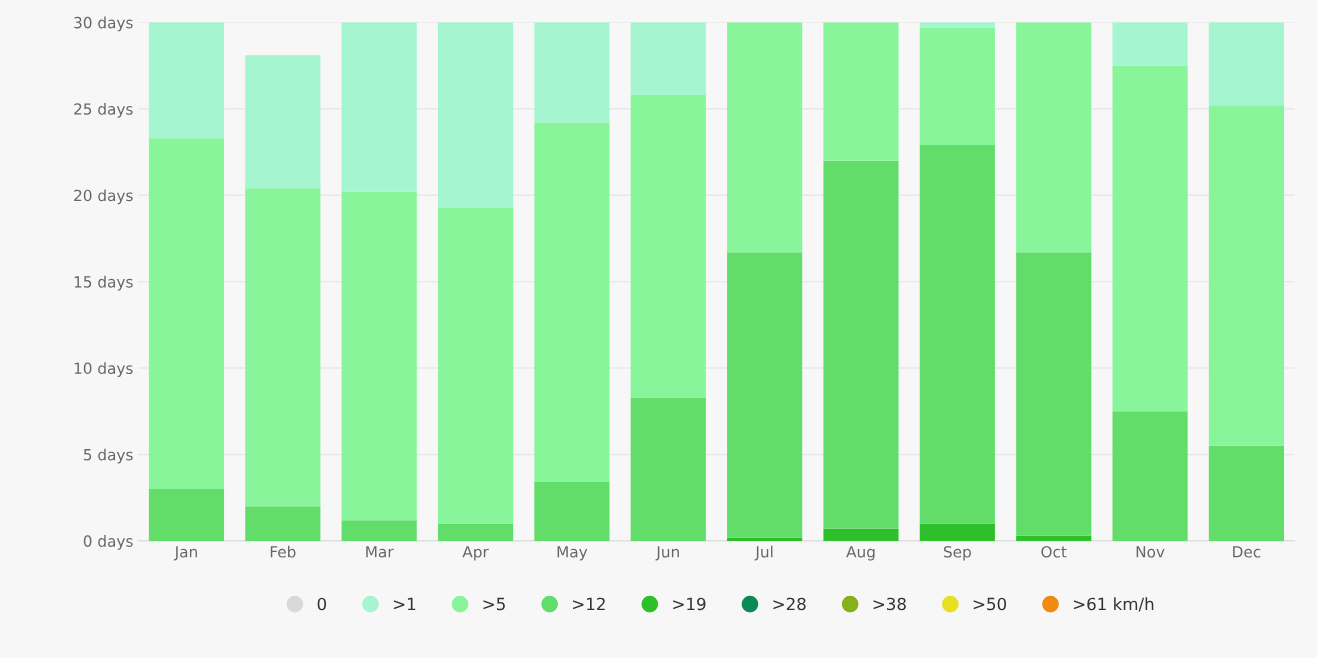 This screenshot has width=1317, height=658. I want to click on y-tick-label: 25 days, so click(103, 110).